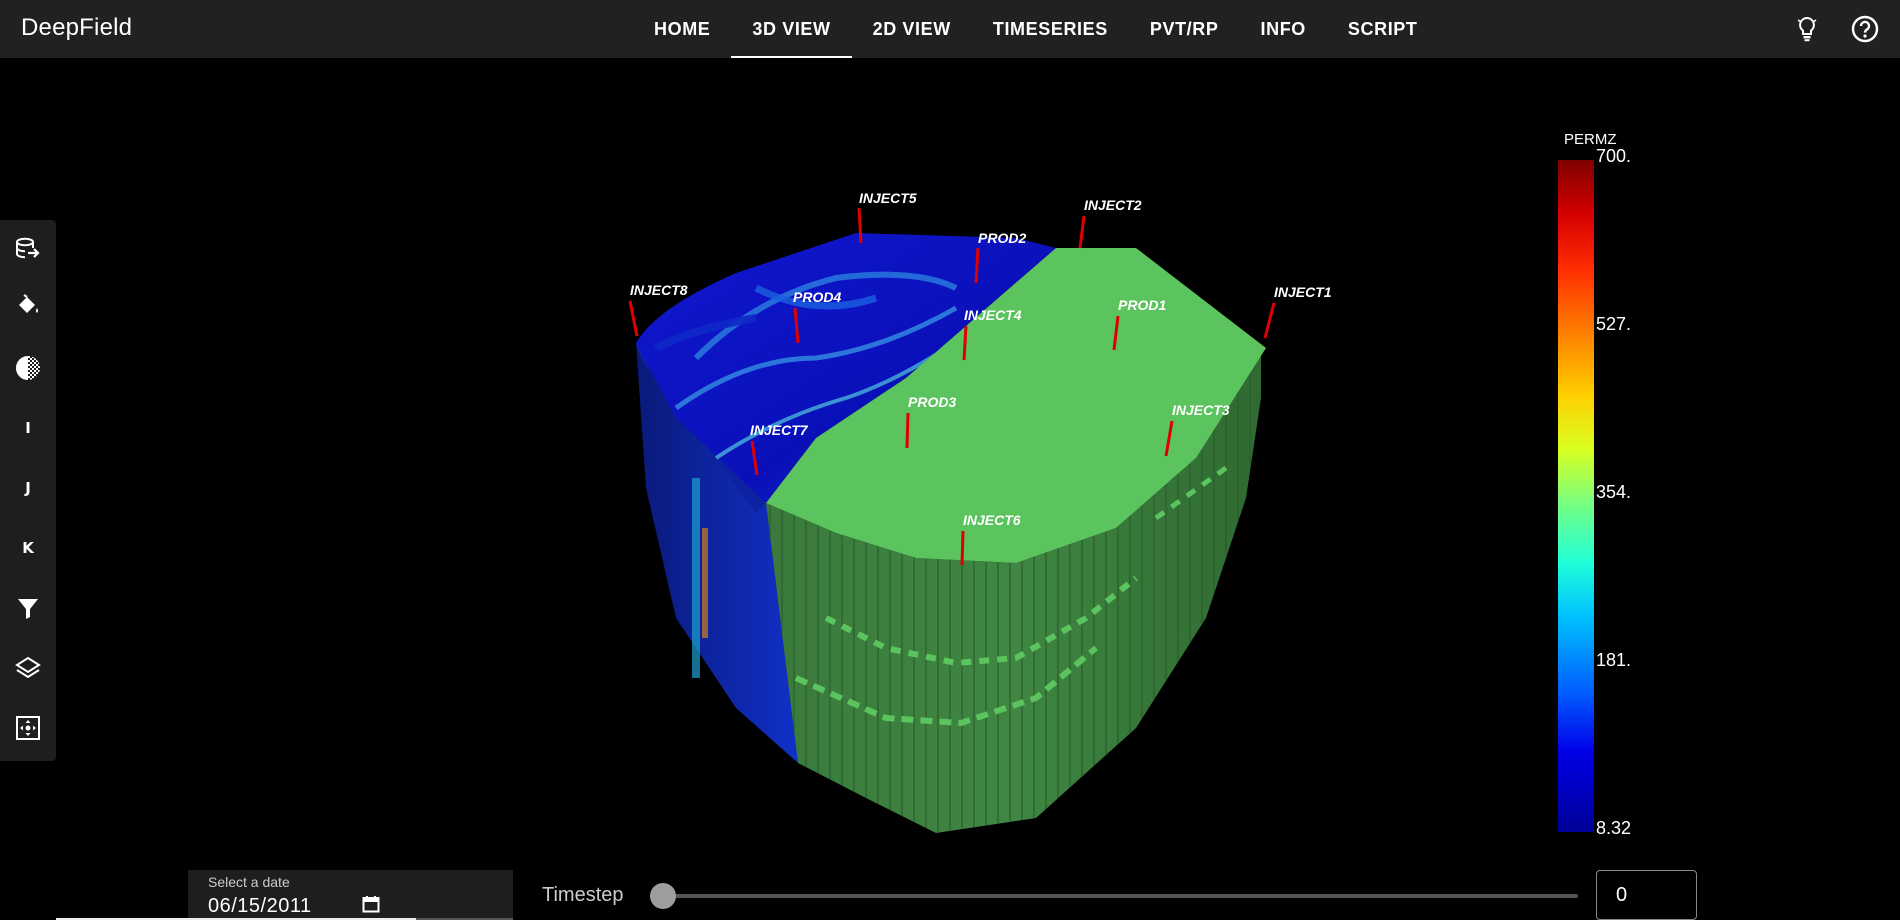 The width and height of the screenshot is (1900, 920). I want to click on well-prod1: PROD1, so click(1139, 324).